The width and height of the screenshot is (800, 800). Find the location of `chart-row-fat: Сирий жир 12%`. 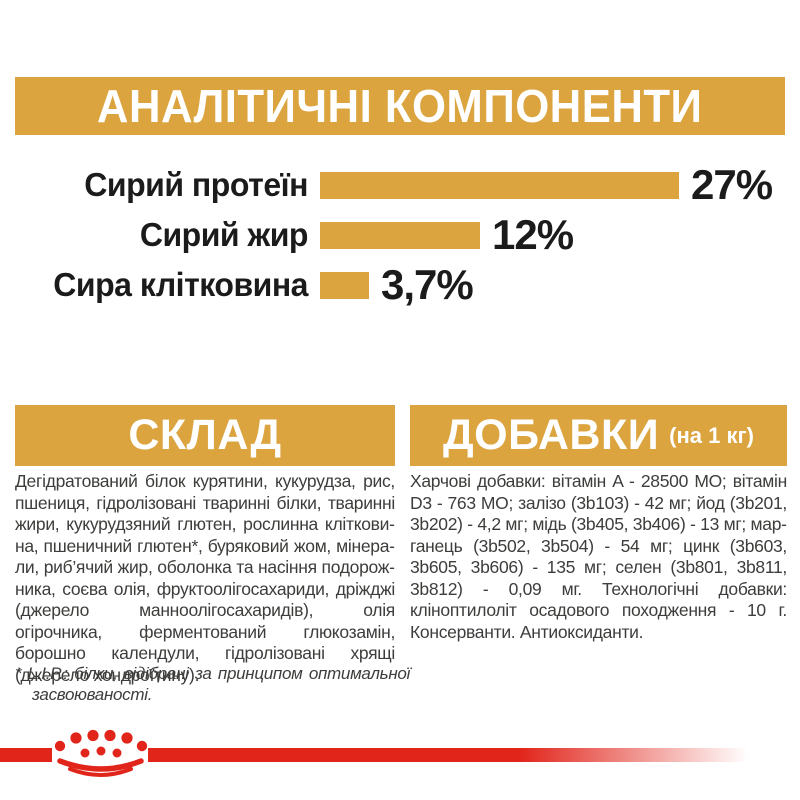

chart-row-fat: Сирий жир 12% is located at coordinates (400, 235).